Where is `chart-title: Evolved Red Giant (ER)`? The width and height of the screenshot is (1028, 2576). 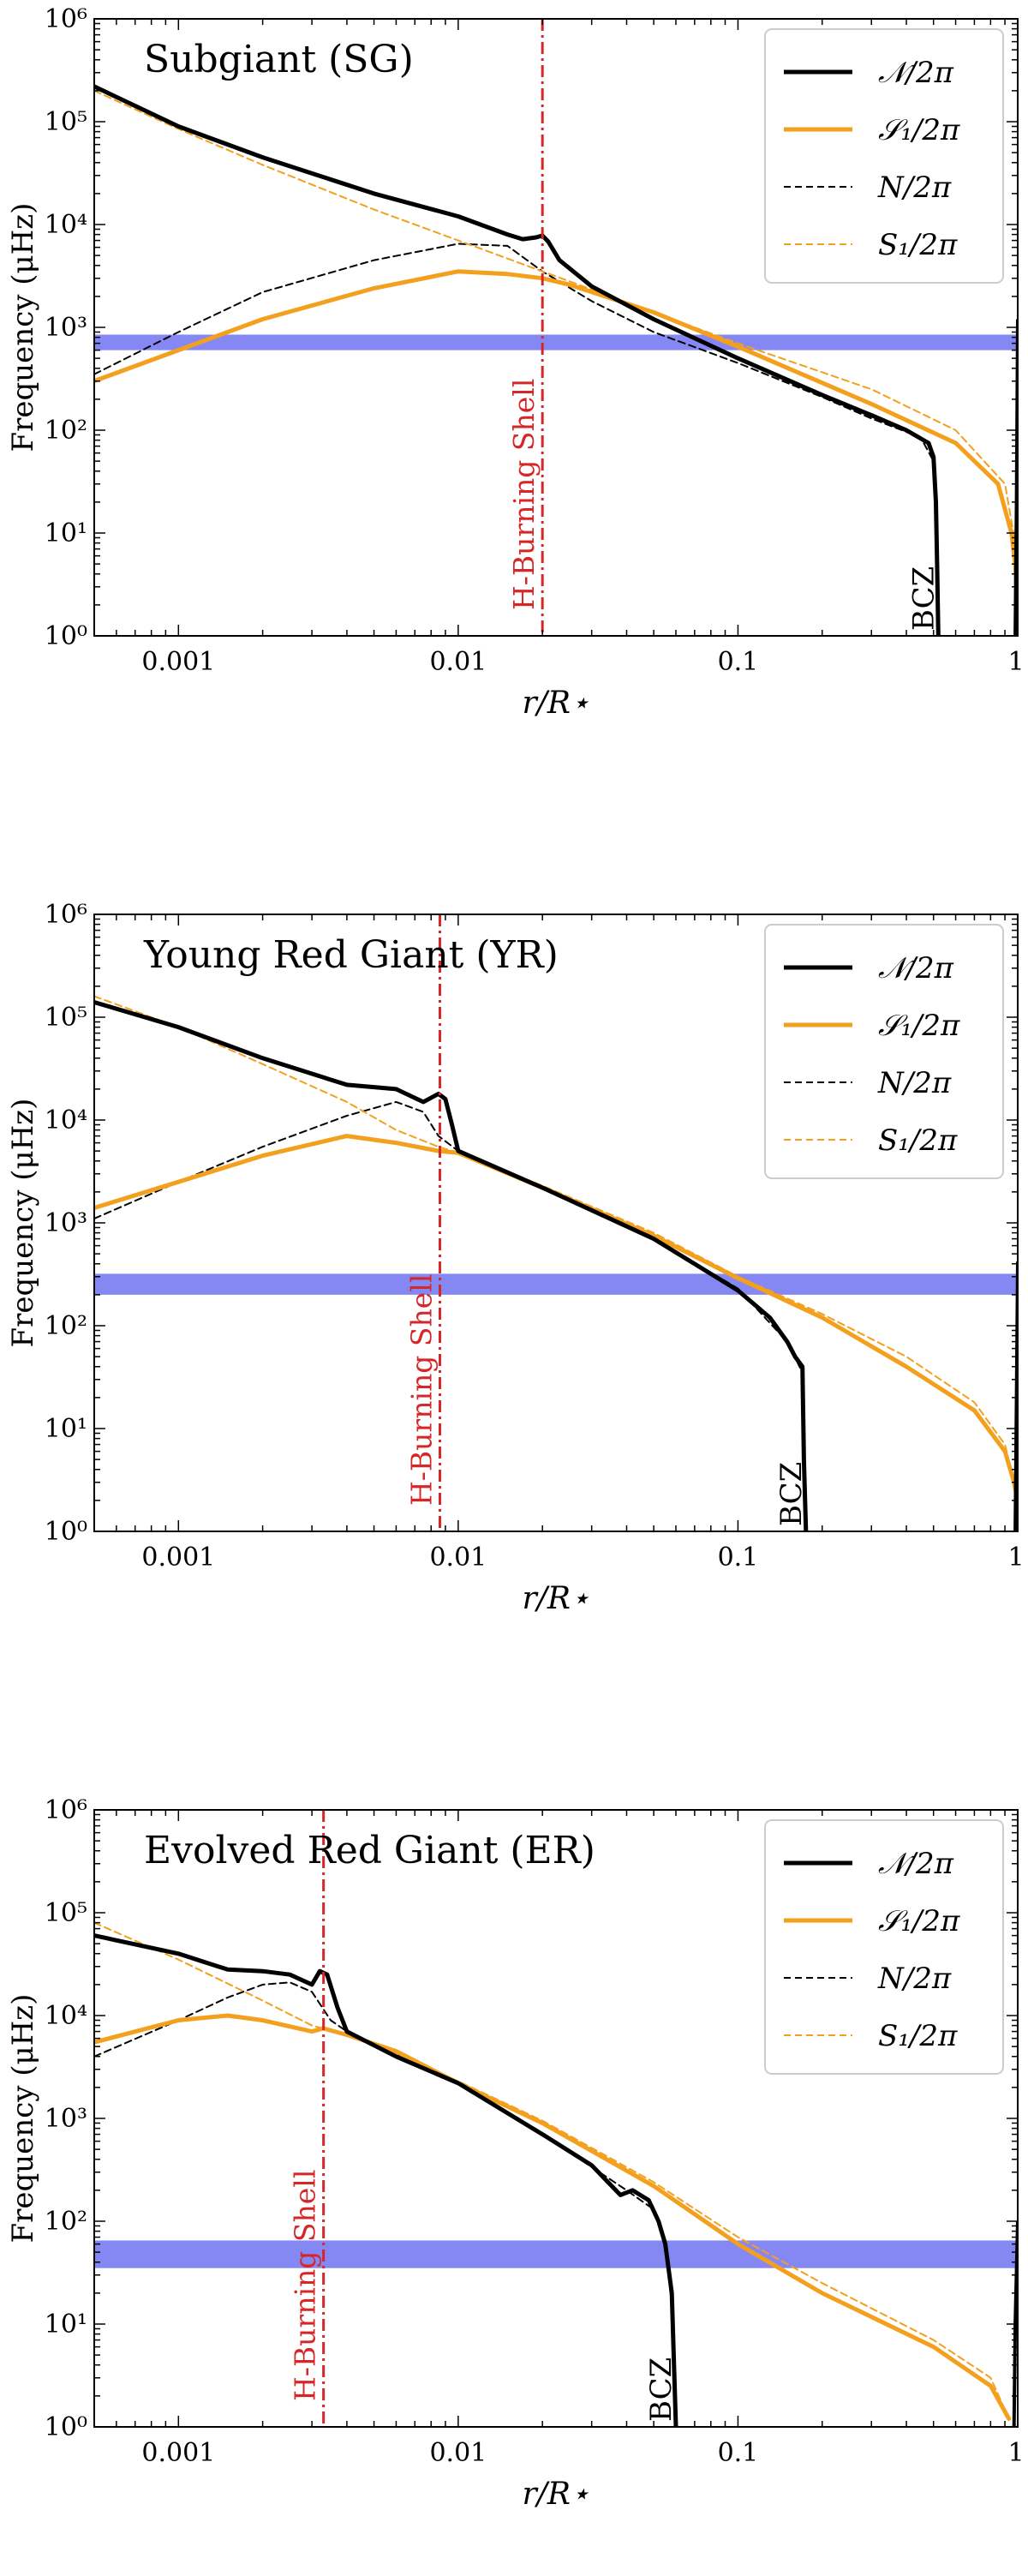 chart-title: Evolved Red Giant (ER) is located at coordinates (369, 1850).